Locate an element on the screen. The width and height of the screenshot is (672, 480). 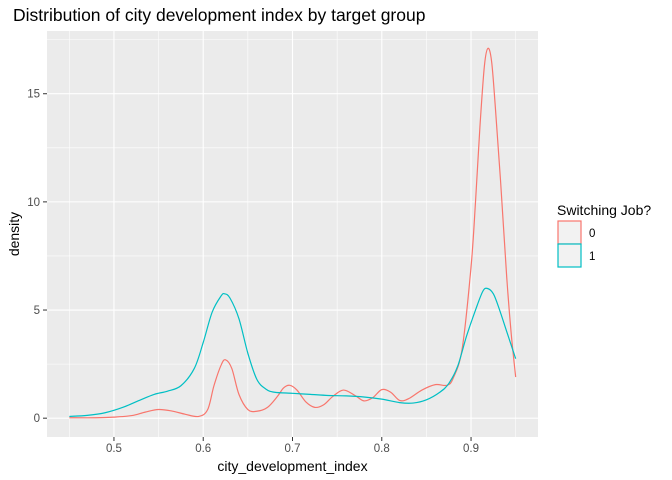
y-tick-label: 5 is located at coordinates (37, 311).